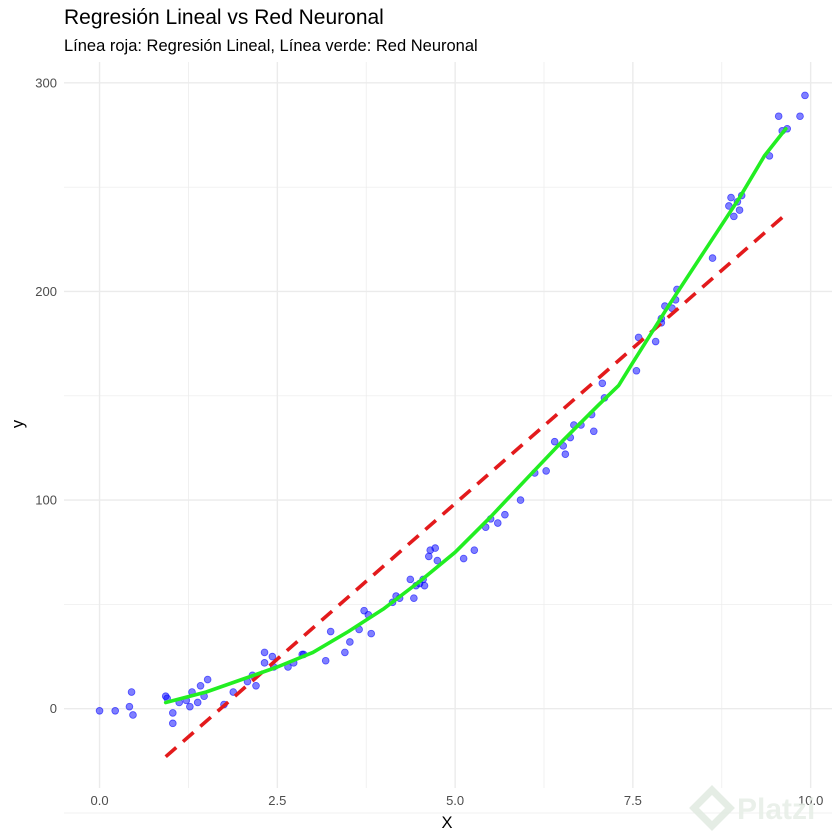 The height and width of the screenshot is (840, 840). What do you see at coordinates (46, 500) in the screenshot?
I see `y-tick-label: 100` at bounding box center [46, 500].